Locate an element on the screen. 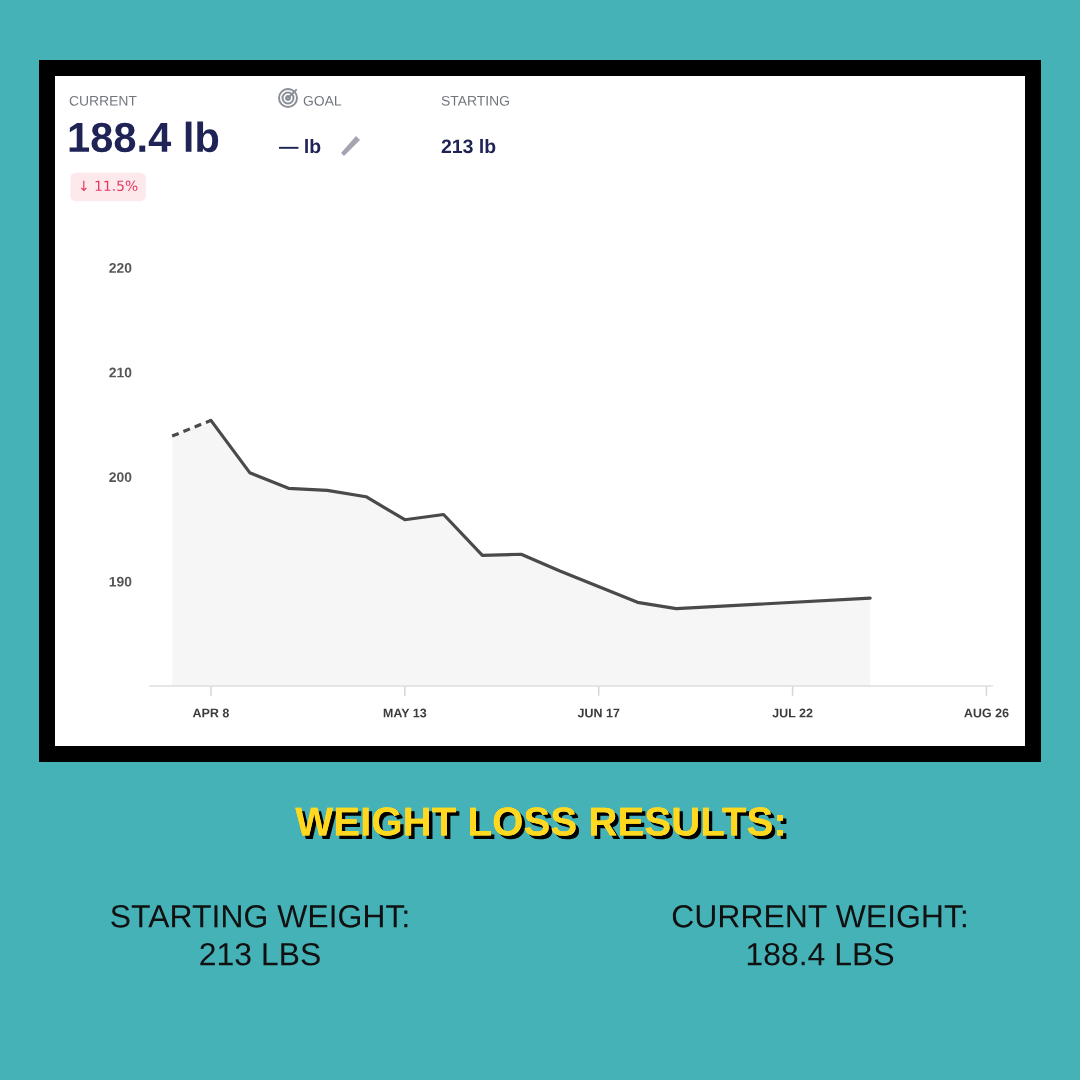 The width and height of the screenshot is (1080, 1080). text: WEIGHT LOSS RESULTS: is located at coordinates (541, 823).